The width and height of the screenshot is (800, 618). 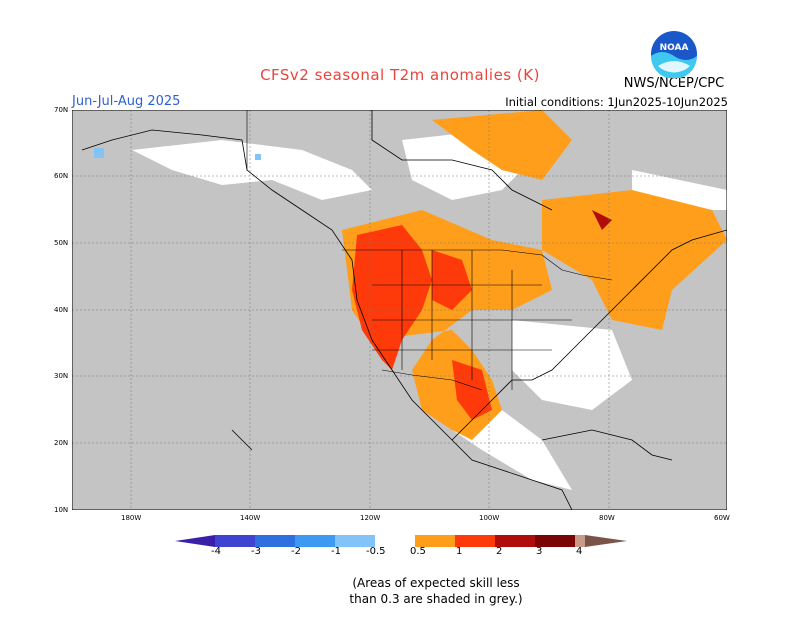 I want to click on footnote-line-1: (Areas of expected skill less, so click(x=436, y=583).